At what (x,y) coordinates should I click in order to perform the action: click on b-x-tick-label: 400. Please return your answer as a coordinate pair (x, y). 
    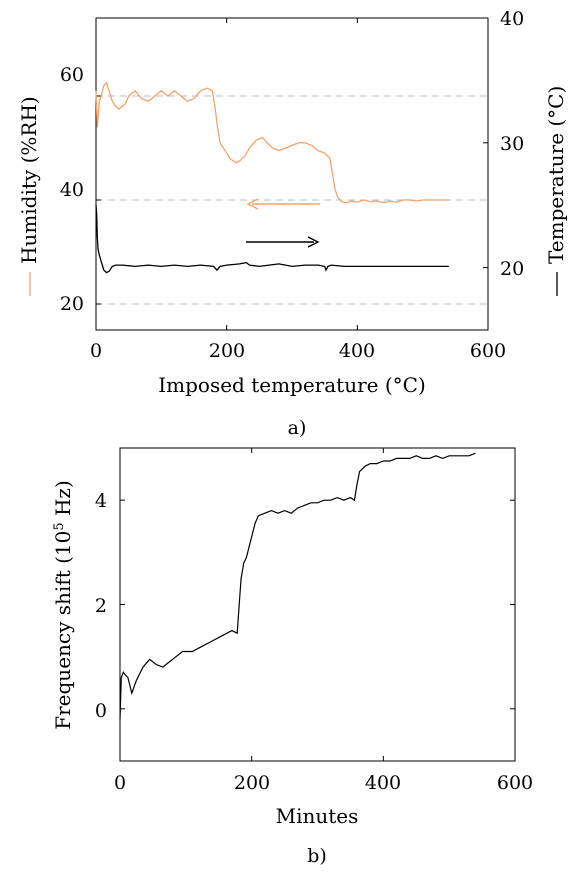
    Looking at the image, I should click on (383, 783).